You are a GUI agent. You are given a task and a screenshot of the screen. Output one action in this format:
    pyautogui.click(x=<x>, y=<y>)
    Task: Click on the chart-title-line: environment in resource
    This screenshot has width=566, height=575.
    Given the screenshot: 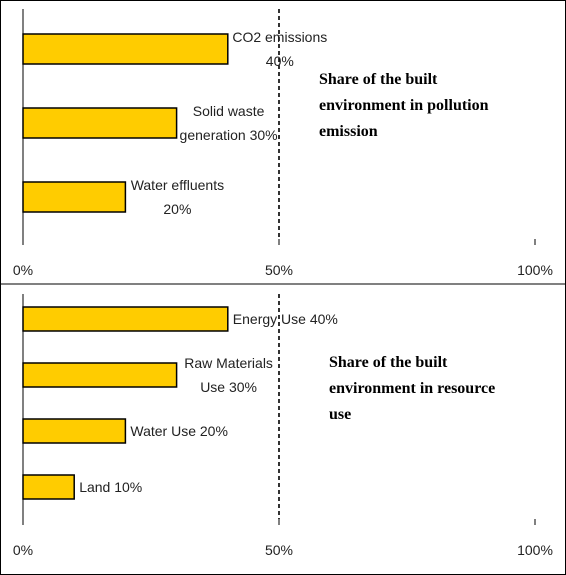 What is the action you would take?
    pyautogui.click(x=412, y=388)
    